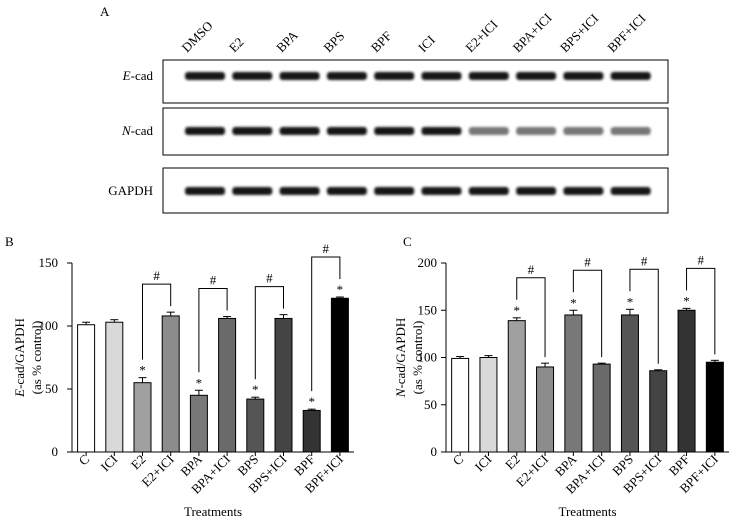 The image size is (750, 522). What do you see at coordinates (626, 33) in the screenshot?
I see `lane-label: BPF+ICI` at bounding box center [626, 33].